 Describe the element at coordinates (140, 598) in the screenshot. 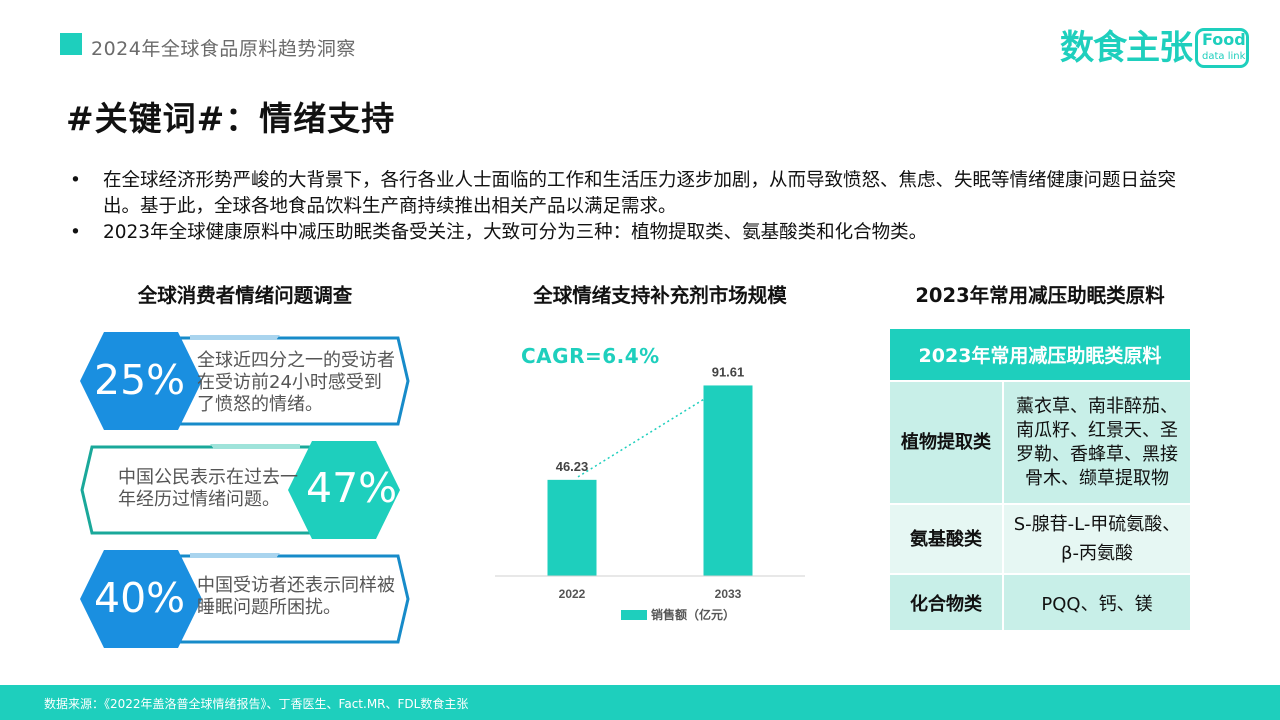

I see `stat-percent: 40%` at that location.